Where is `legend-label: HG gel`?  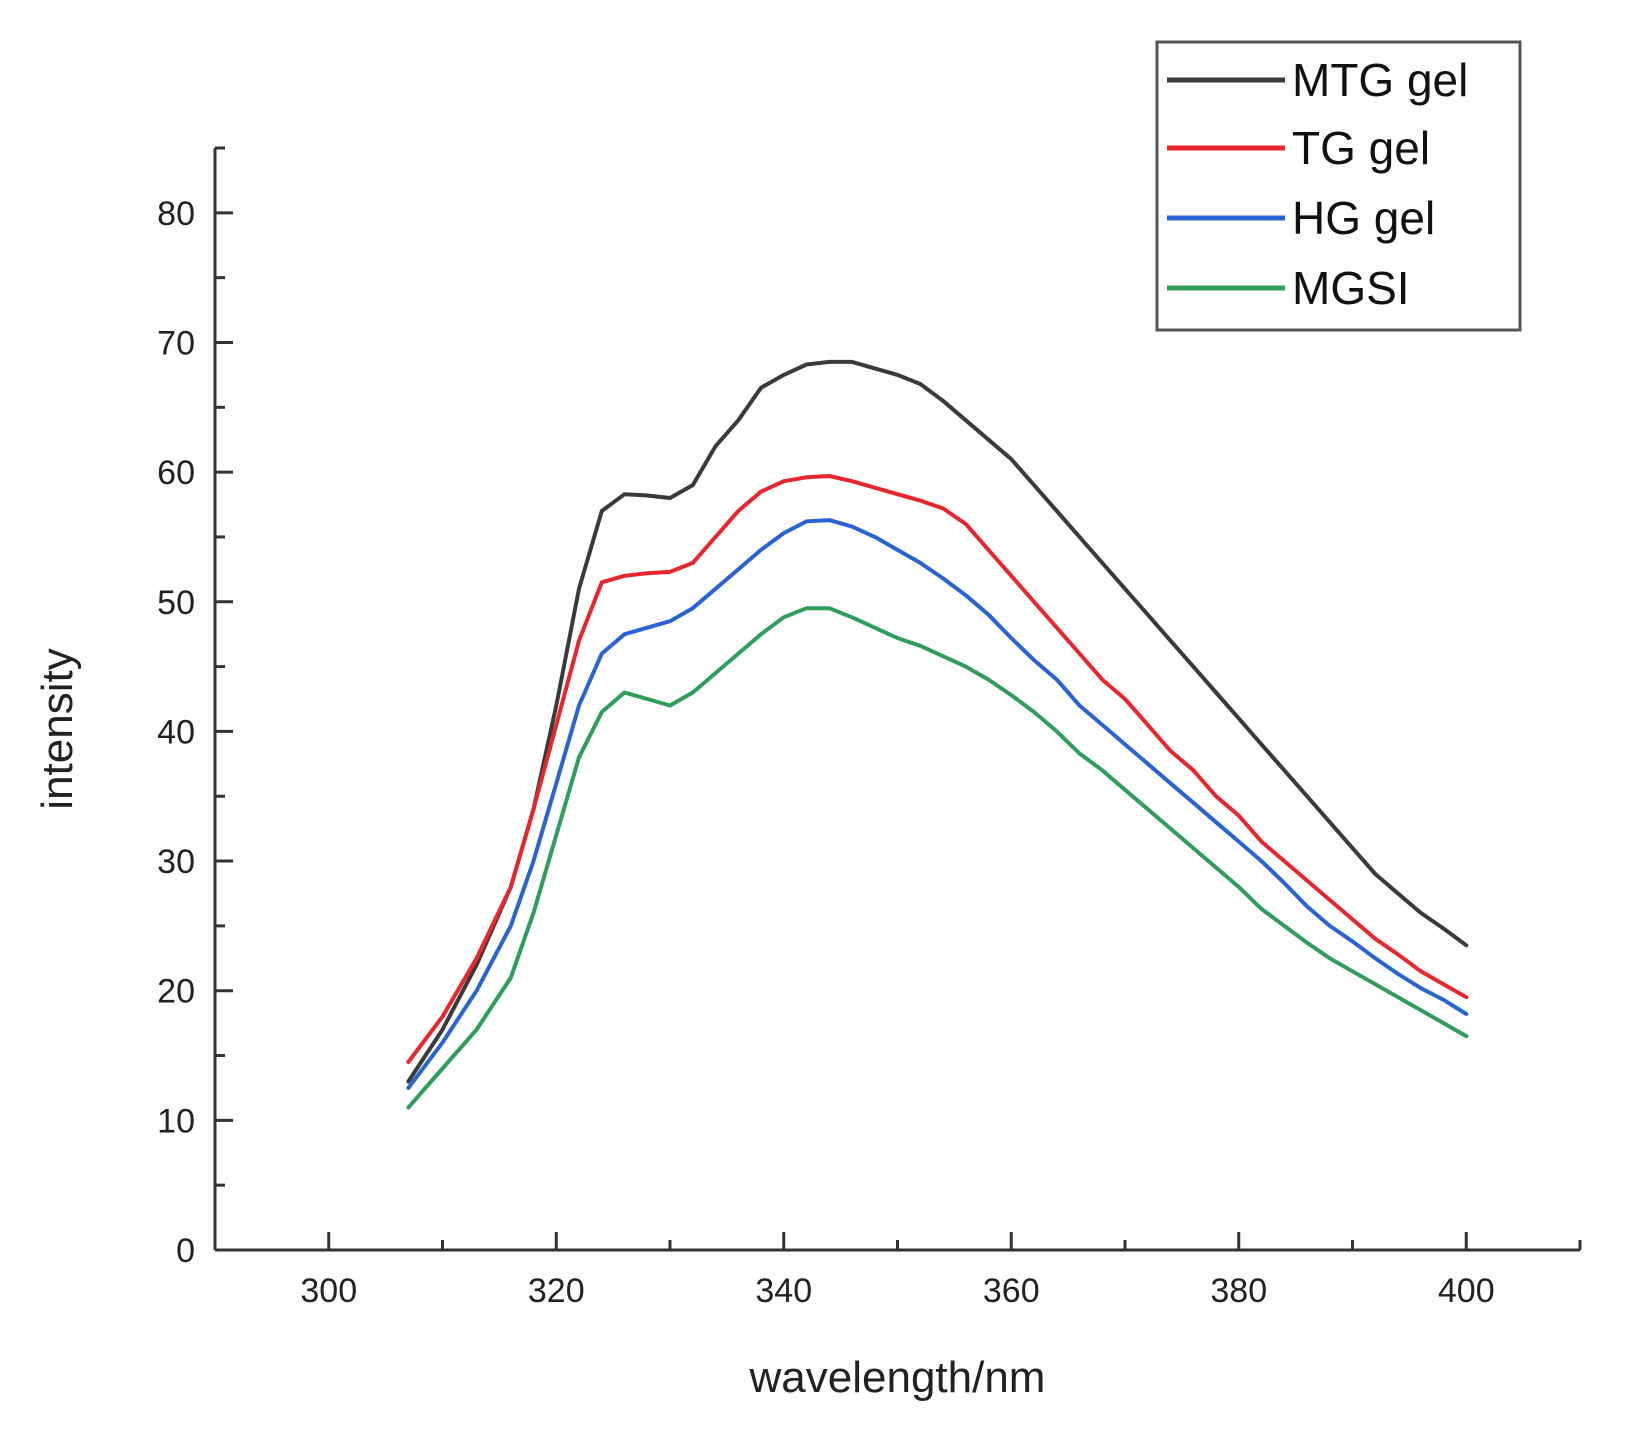 legend-label: HG gel is located at coordinates (1363, 218).